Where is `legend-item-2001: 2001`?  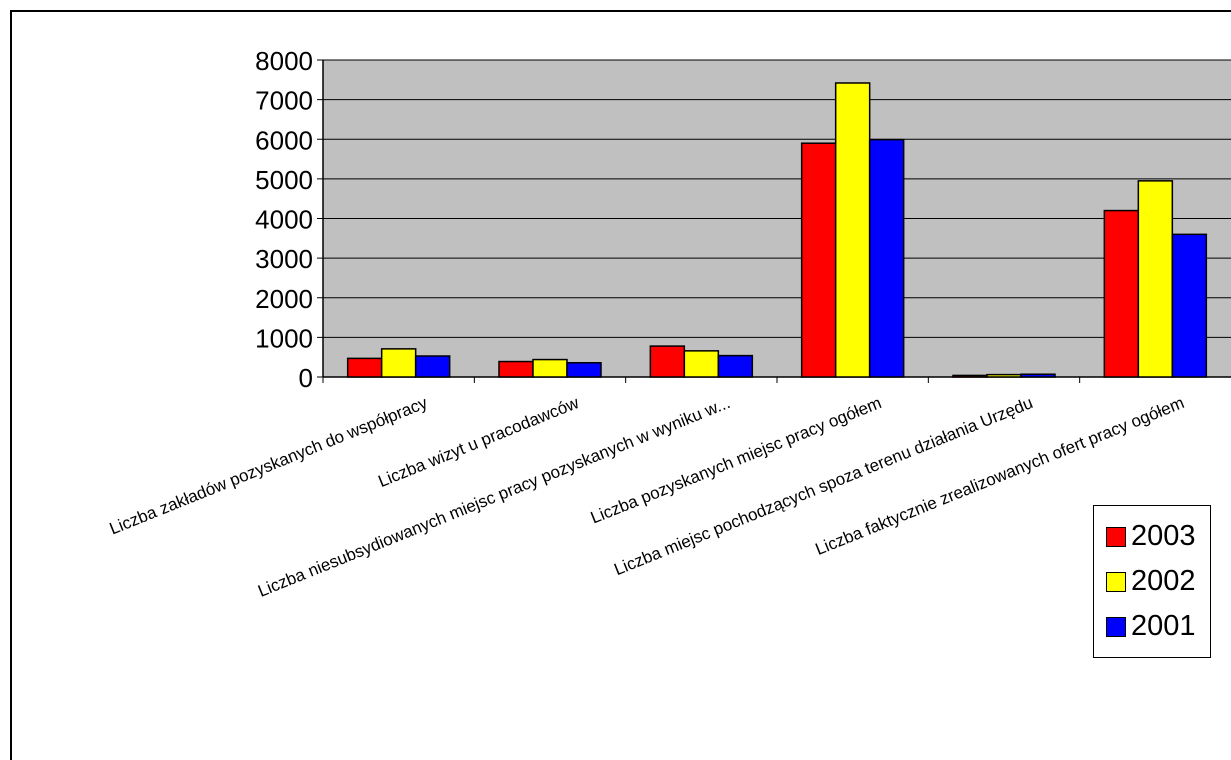
legend-item-2001: 2001 is located at coordinates (1152, 626).